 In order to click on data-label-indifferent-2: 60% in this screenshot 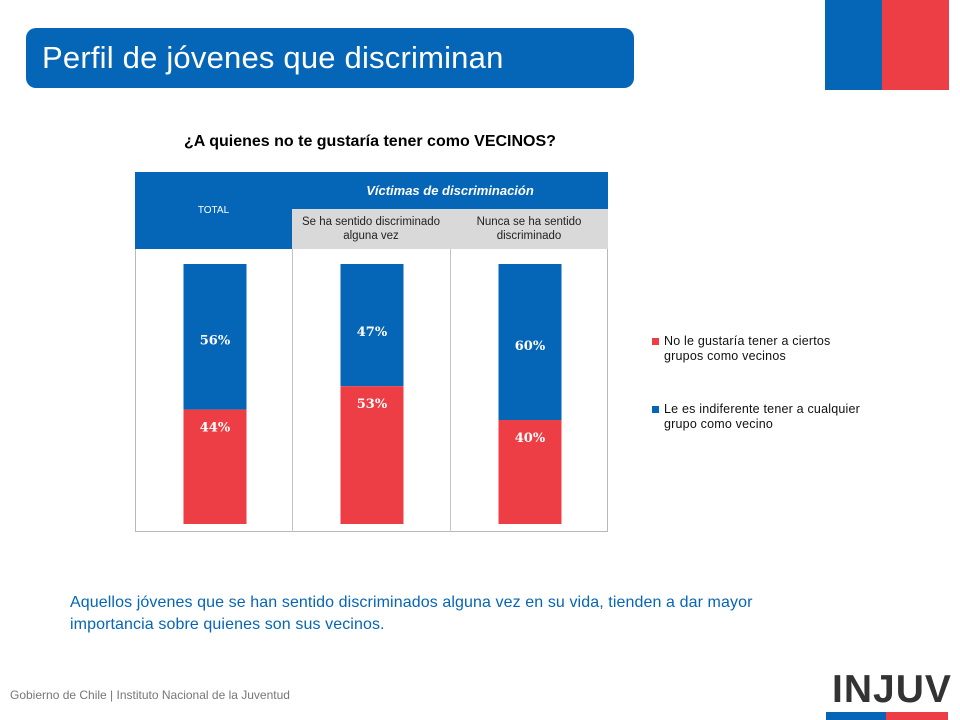, I will do `click(530, 346)`.